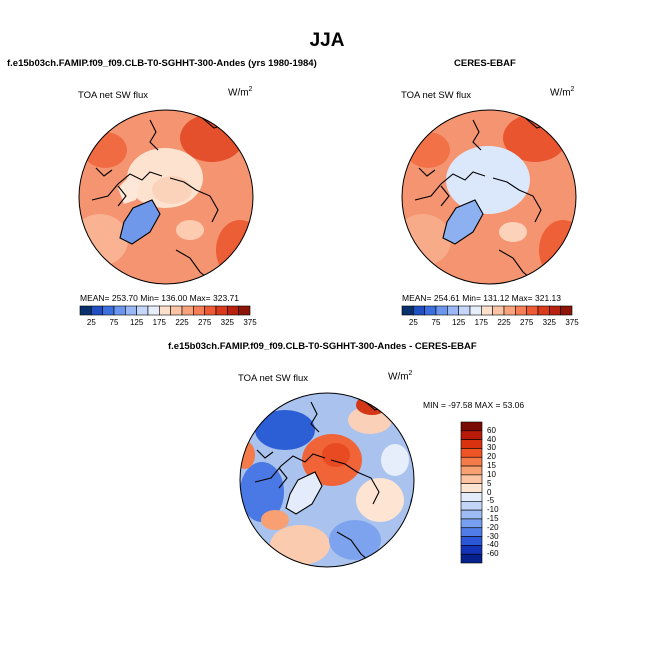  What do you see at coordinates (491, 448) in the screenshot?
I see `colorbar-tick-label: 30` at bounding box center [491, 448].